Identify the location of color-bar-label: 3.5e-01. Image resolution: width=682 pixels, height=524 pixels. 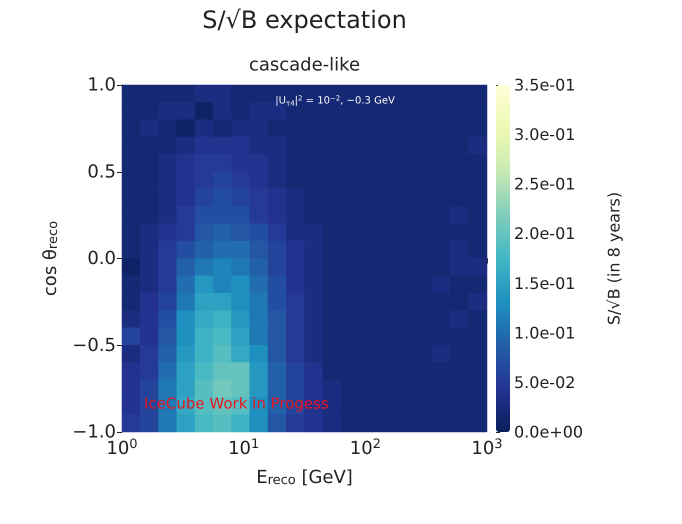
(545, 85).